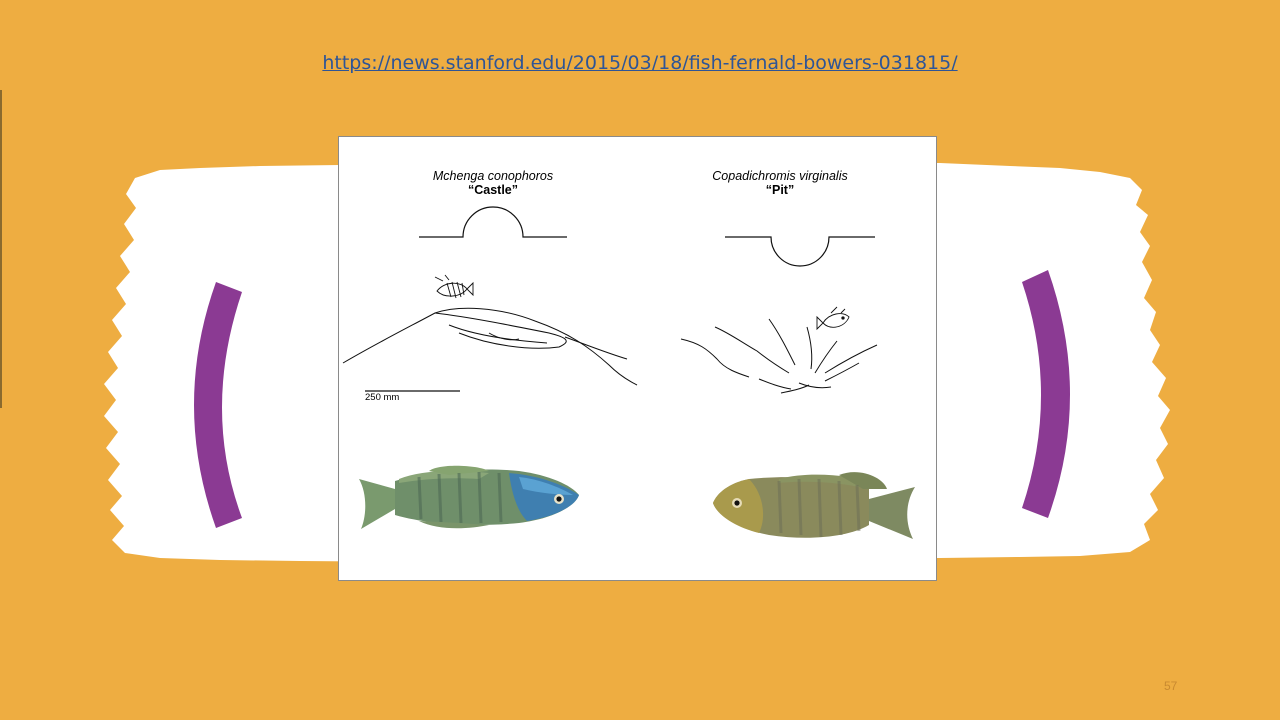 The image size is (1280, 720). I want to click on pit-fish-photo, so click(814, 505).